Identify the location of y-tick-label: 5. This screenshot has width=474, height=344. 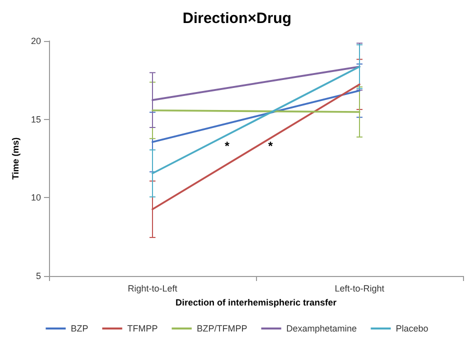
(38, 276).